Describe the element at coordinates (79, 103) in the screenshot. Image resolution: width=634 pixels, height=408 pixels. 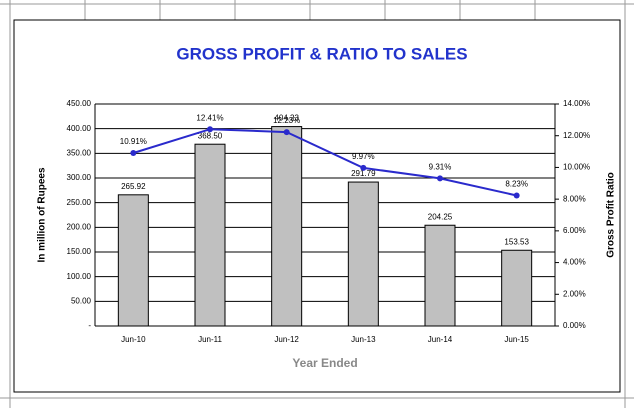
I see `y-tick-label: 450.00` at that location.